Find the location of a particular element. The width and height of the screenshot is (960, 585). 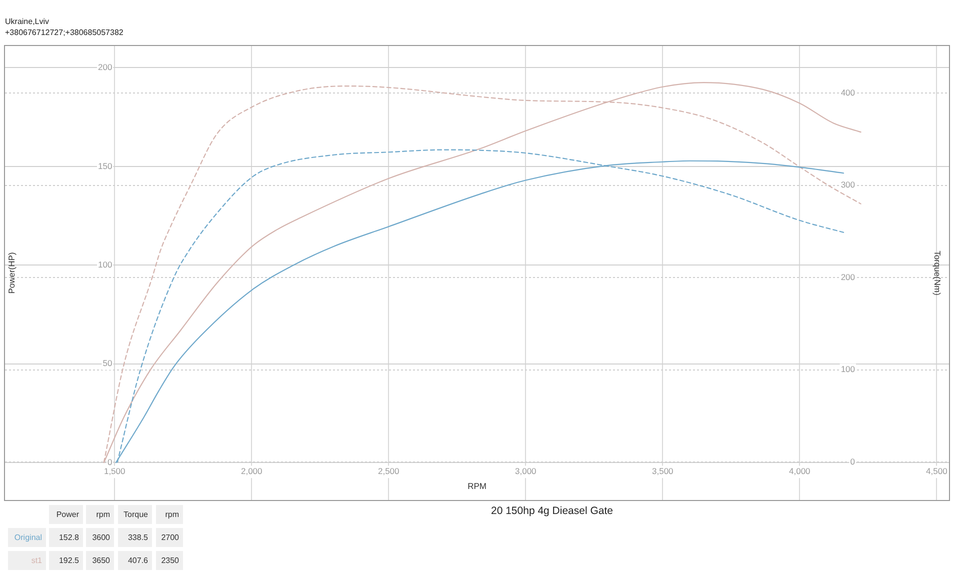

y-tick-label: 150 is located at coordinates (105, 165).